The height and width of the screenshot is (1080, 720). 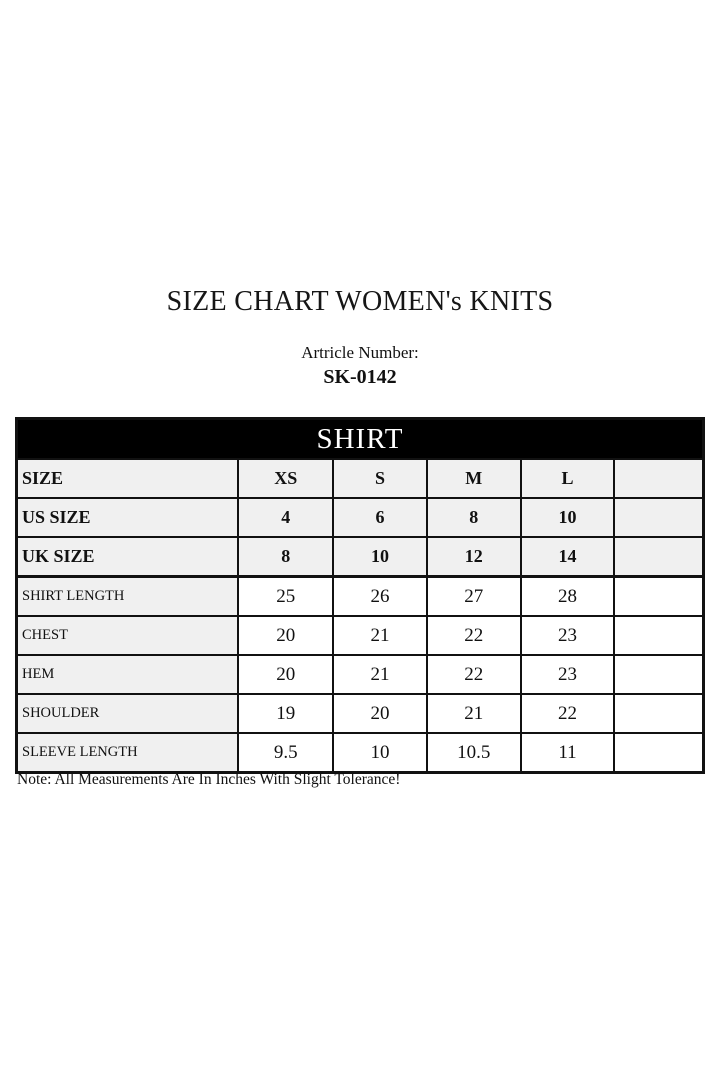 What do you see at coordinates (286, 596) in the screenshot?
I see `value-cell: 25` at bounding box center [286, 596].